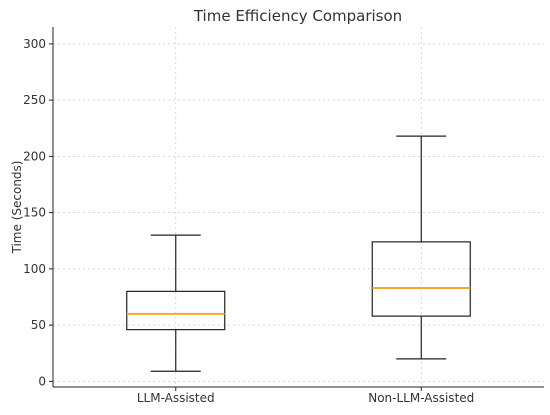 This screenshot has height=415, width=550. Describe the element at coordinates (34, 213) in the screenshot. I see `y-tick-label: 150` at that location.